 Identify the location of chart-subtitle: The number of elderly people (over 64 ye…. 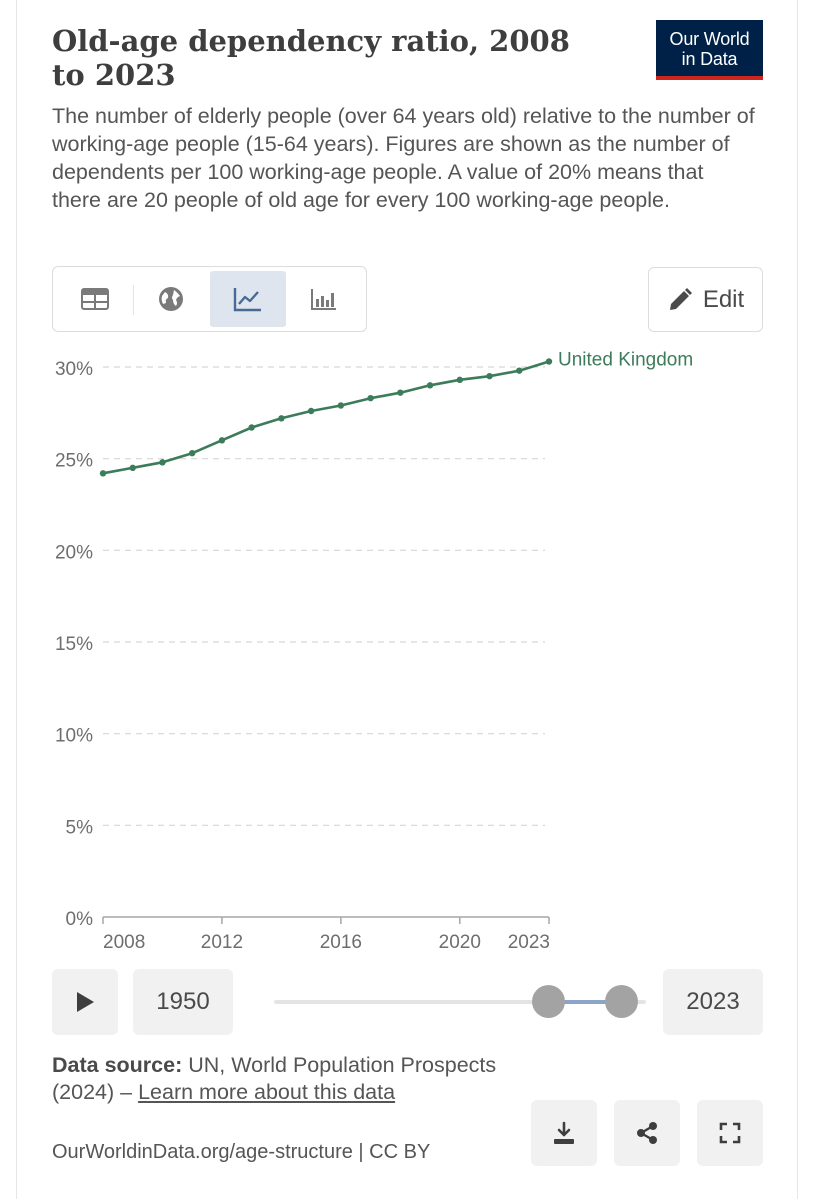
(403, 158).